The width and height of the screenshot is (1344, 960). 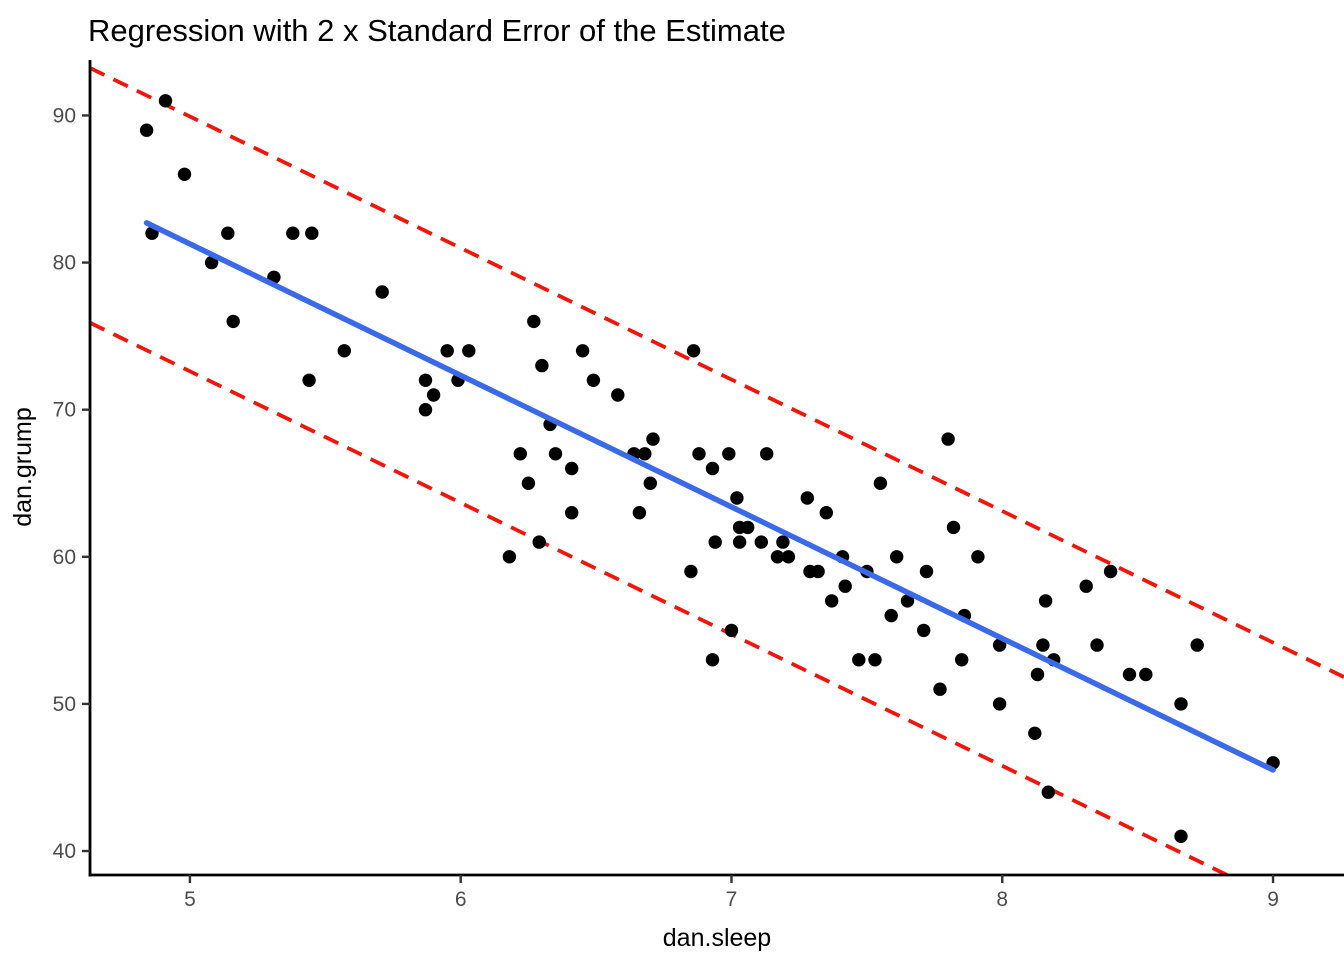 What do you see at coordinates (64, 557) in the screenshot?
I see `y-tick-label: 60` at bounding box center [64, 557].